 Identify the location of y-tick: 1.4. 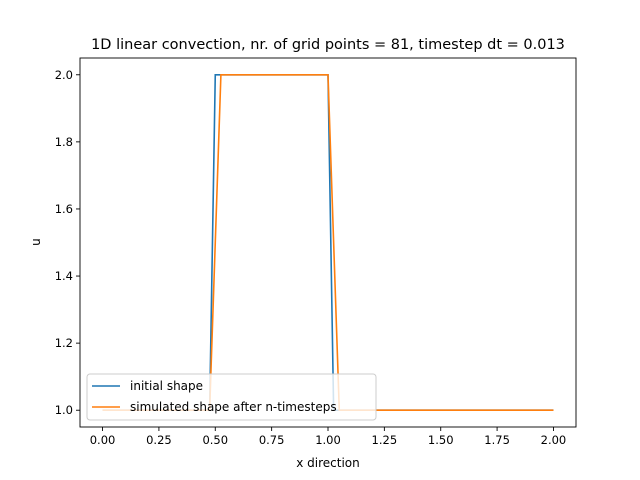
(67, 276).